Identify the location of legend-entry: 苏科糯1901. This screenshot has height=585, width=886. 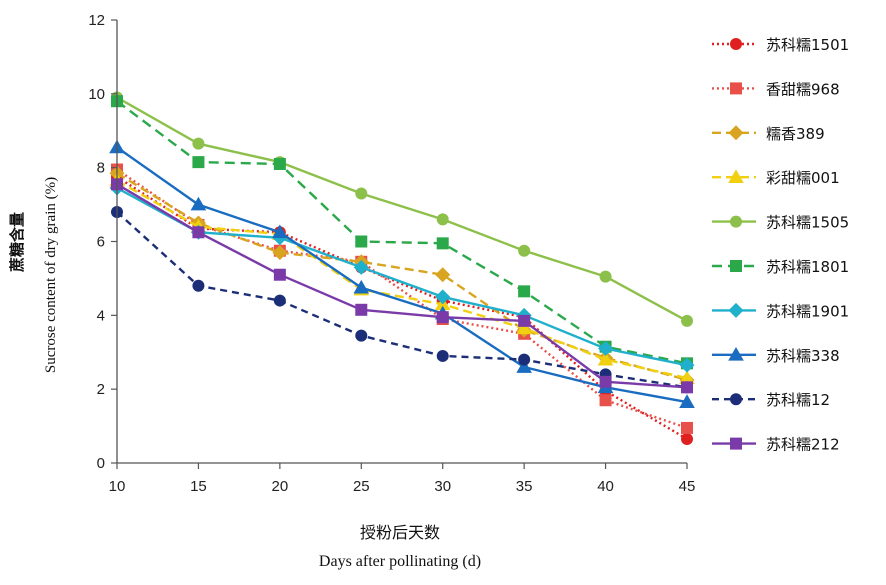
(780, 311).